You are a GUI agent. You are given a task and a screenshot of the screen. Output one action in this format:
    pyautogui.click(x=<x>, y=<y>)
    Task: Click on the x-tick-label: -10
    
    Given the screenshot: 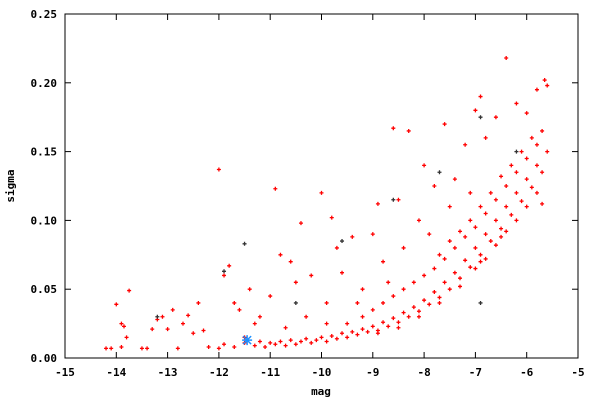 What is the action you would take?
    pyautogui.click(x=322, y=372)
    